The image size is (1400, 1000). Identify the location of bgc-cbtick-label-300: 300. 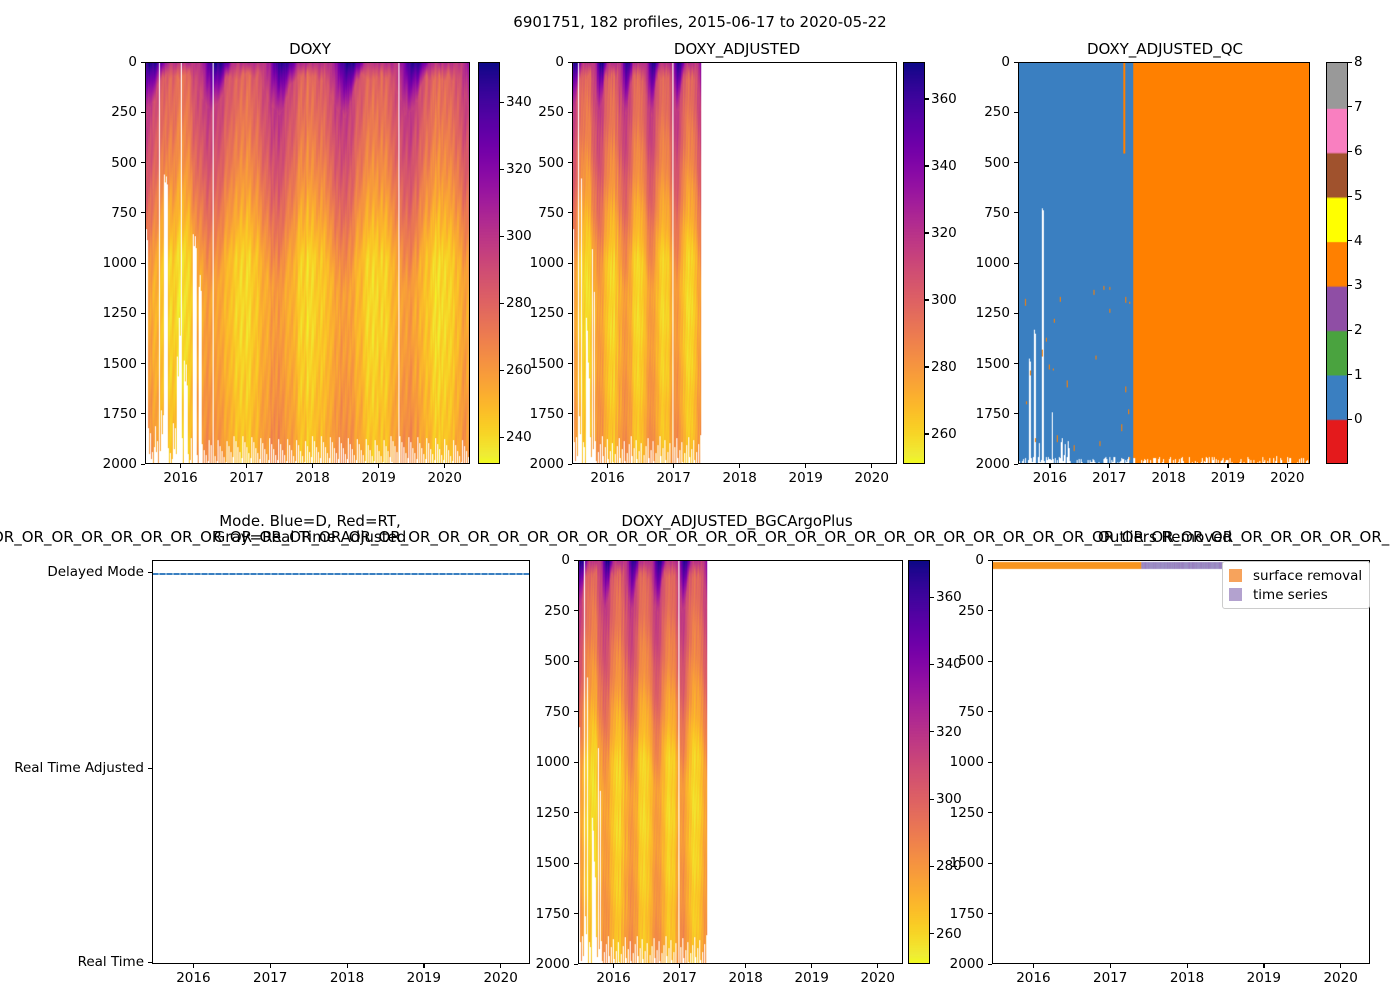
(949, 799).